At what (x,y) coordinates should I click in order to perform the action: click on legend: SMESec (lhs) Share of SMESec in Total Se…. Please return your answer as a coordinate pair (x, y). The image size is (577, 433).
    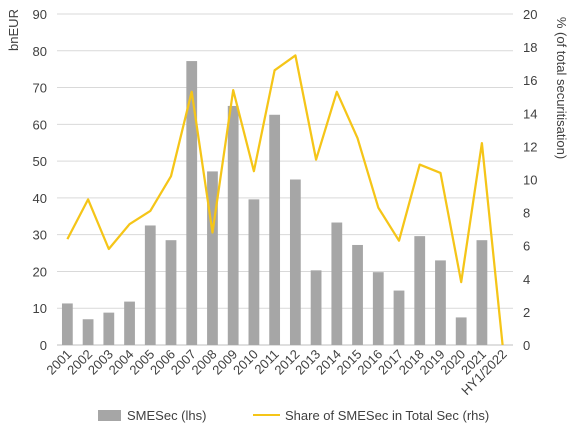
    Looking at the image, I should click on (293, 415).